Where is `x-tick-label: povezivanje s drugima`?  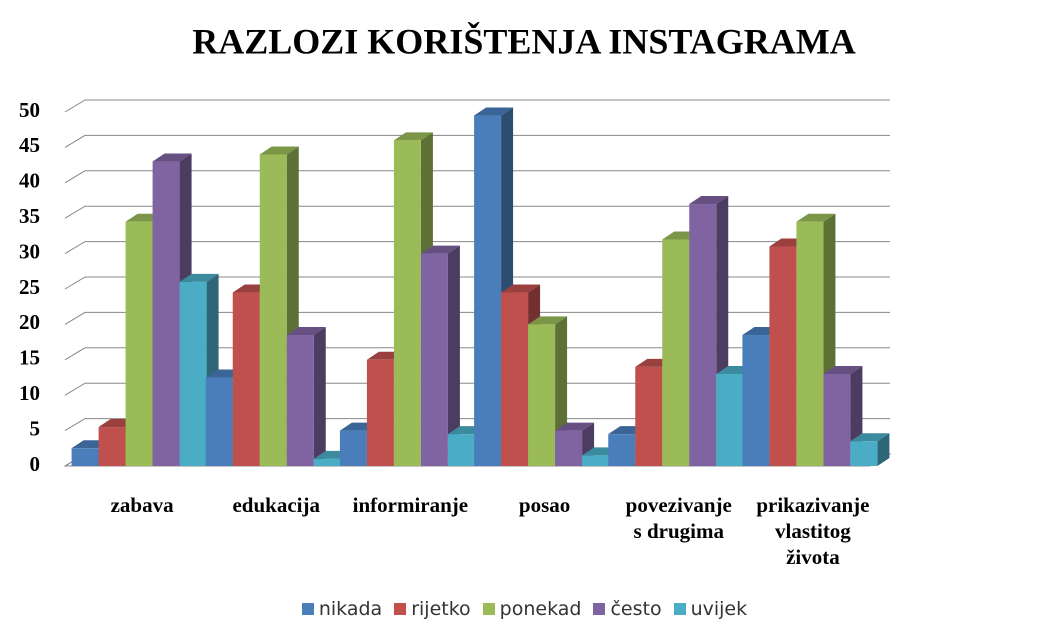
x-tick-label: povezivanje s drugima is located at coordinates (678, 518).